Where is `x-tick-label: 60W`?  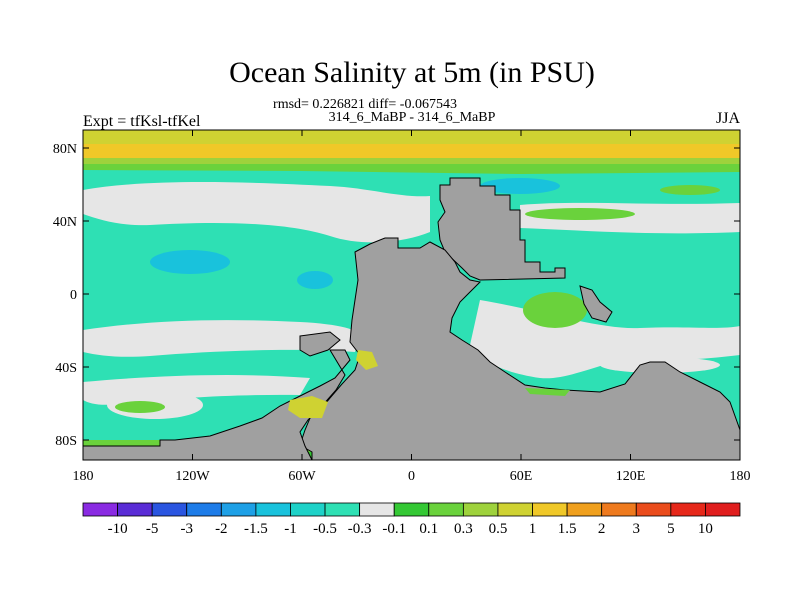
x-tick-label: 60W is located at coordinates (302, 476).